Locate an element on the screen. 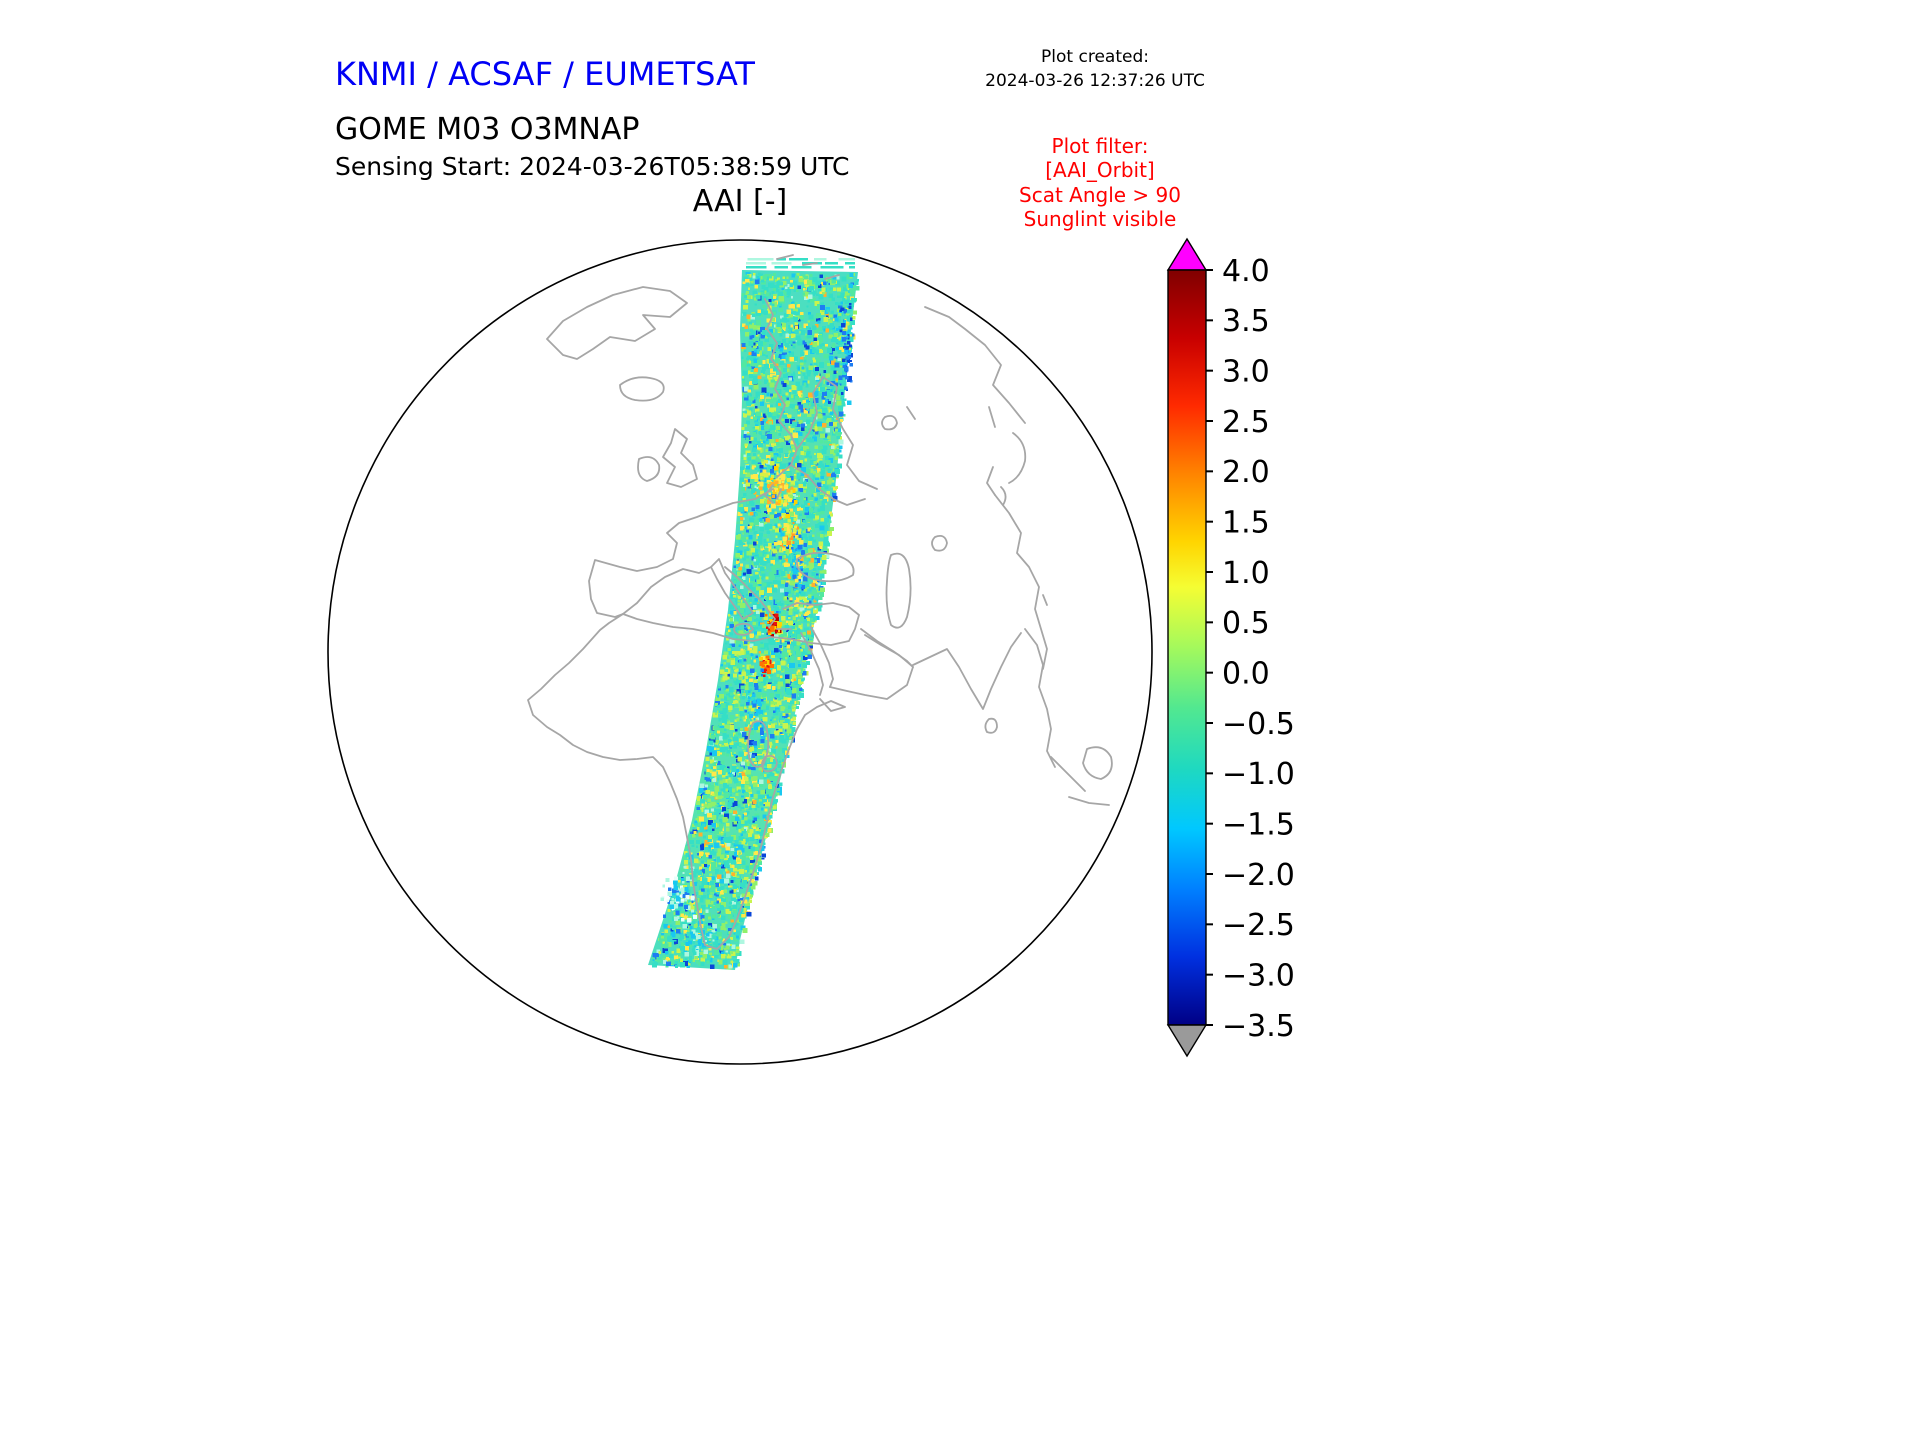 The height and width of the screenshot is (1440, 1920). plot-created-value: 2024-03-26 12:37:26 UTC is located at coordinates (1095, 80).